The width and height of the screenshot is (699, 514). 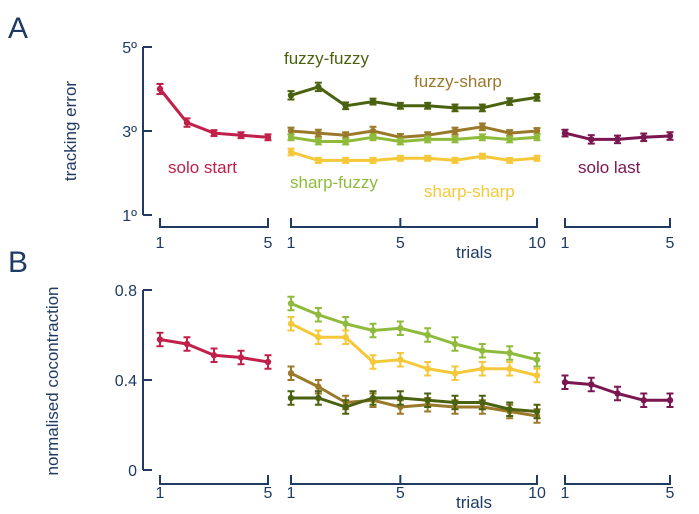 I want to click on panel-letter-b: B, so click(x=18, y=262).